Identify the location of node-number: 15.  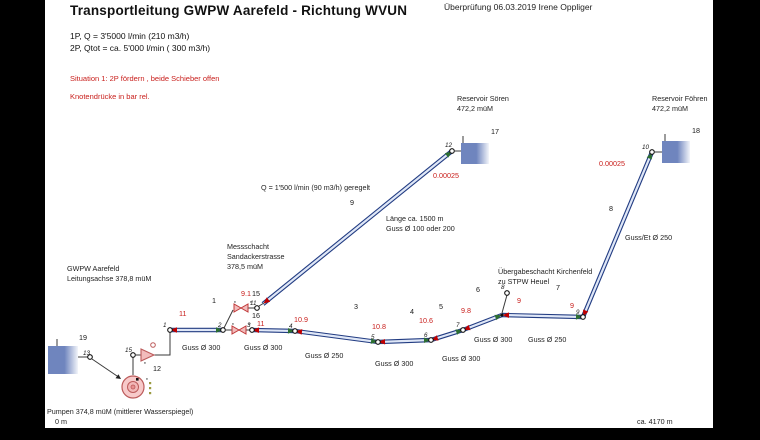
(129, 350).